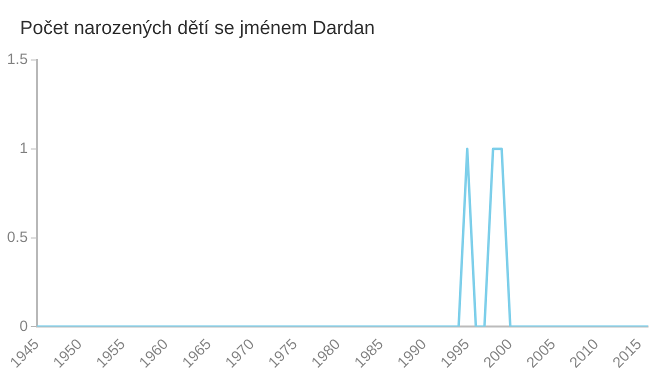 This screenshot has height=375, width=660. Describe the element at coordinates (24, 149) in the screenshot. I see `y-tick-label: 1` at that location.